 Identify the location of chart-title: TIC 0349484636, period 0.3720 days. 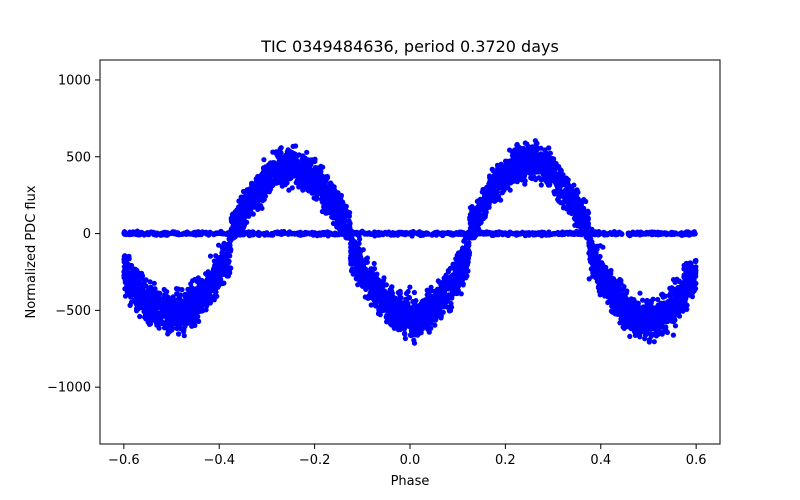
(409, 46).